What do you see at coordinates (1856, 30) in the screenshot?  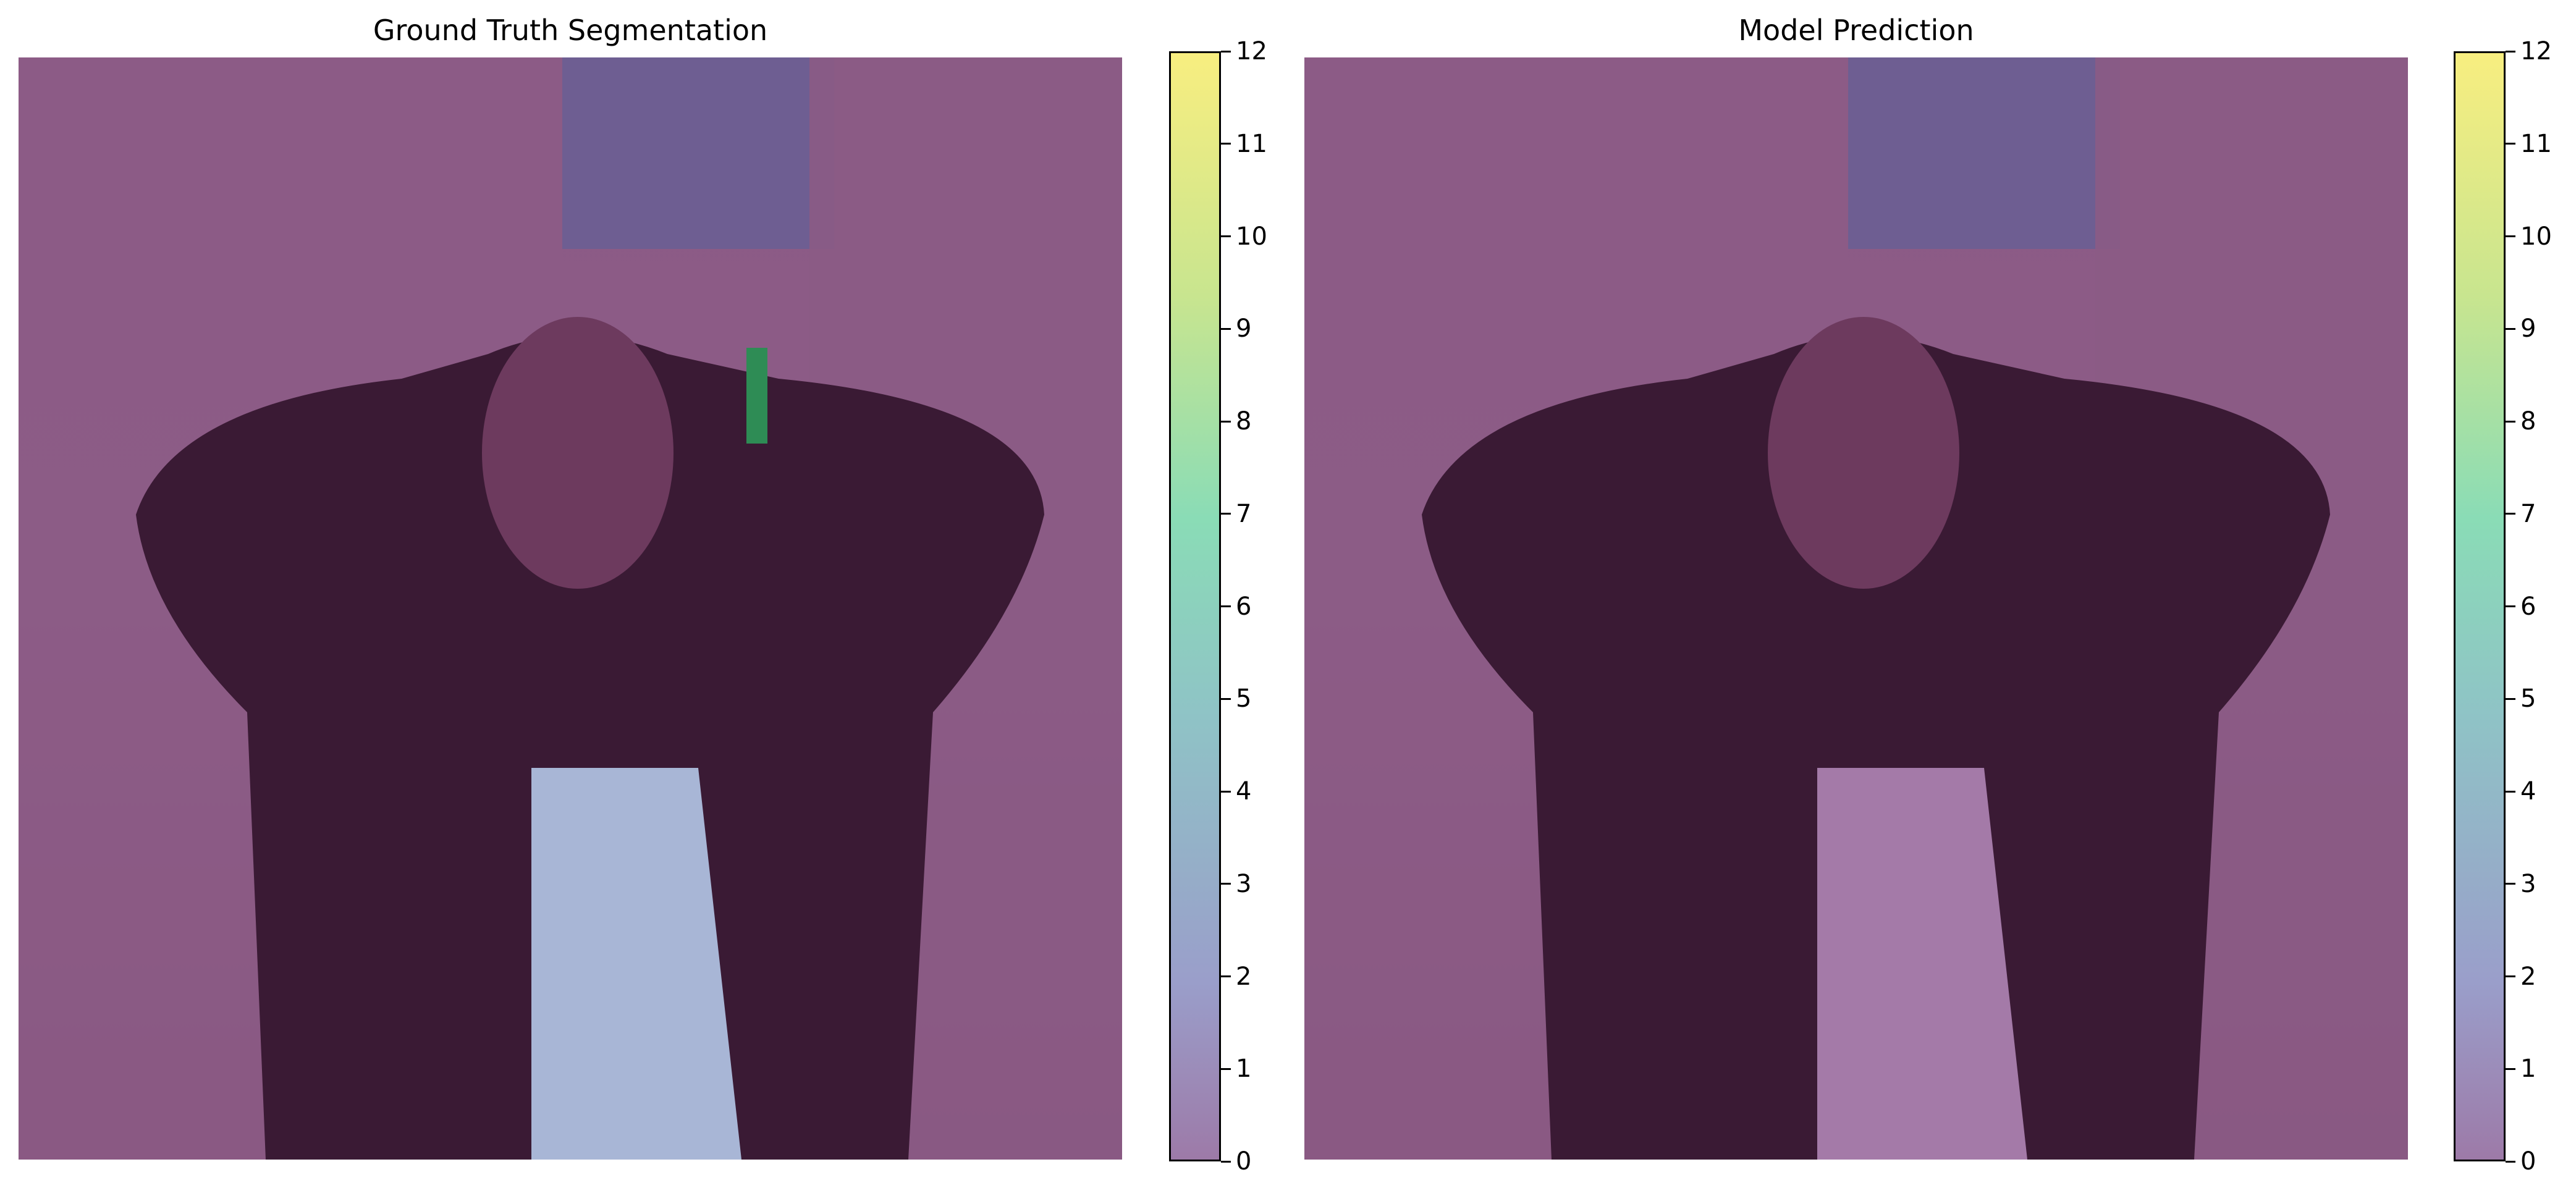 I see `prediction-title: Model Prediction` at bounding box center [1856, 30].